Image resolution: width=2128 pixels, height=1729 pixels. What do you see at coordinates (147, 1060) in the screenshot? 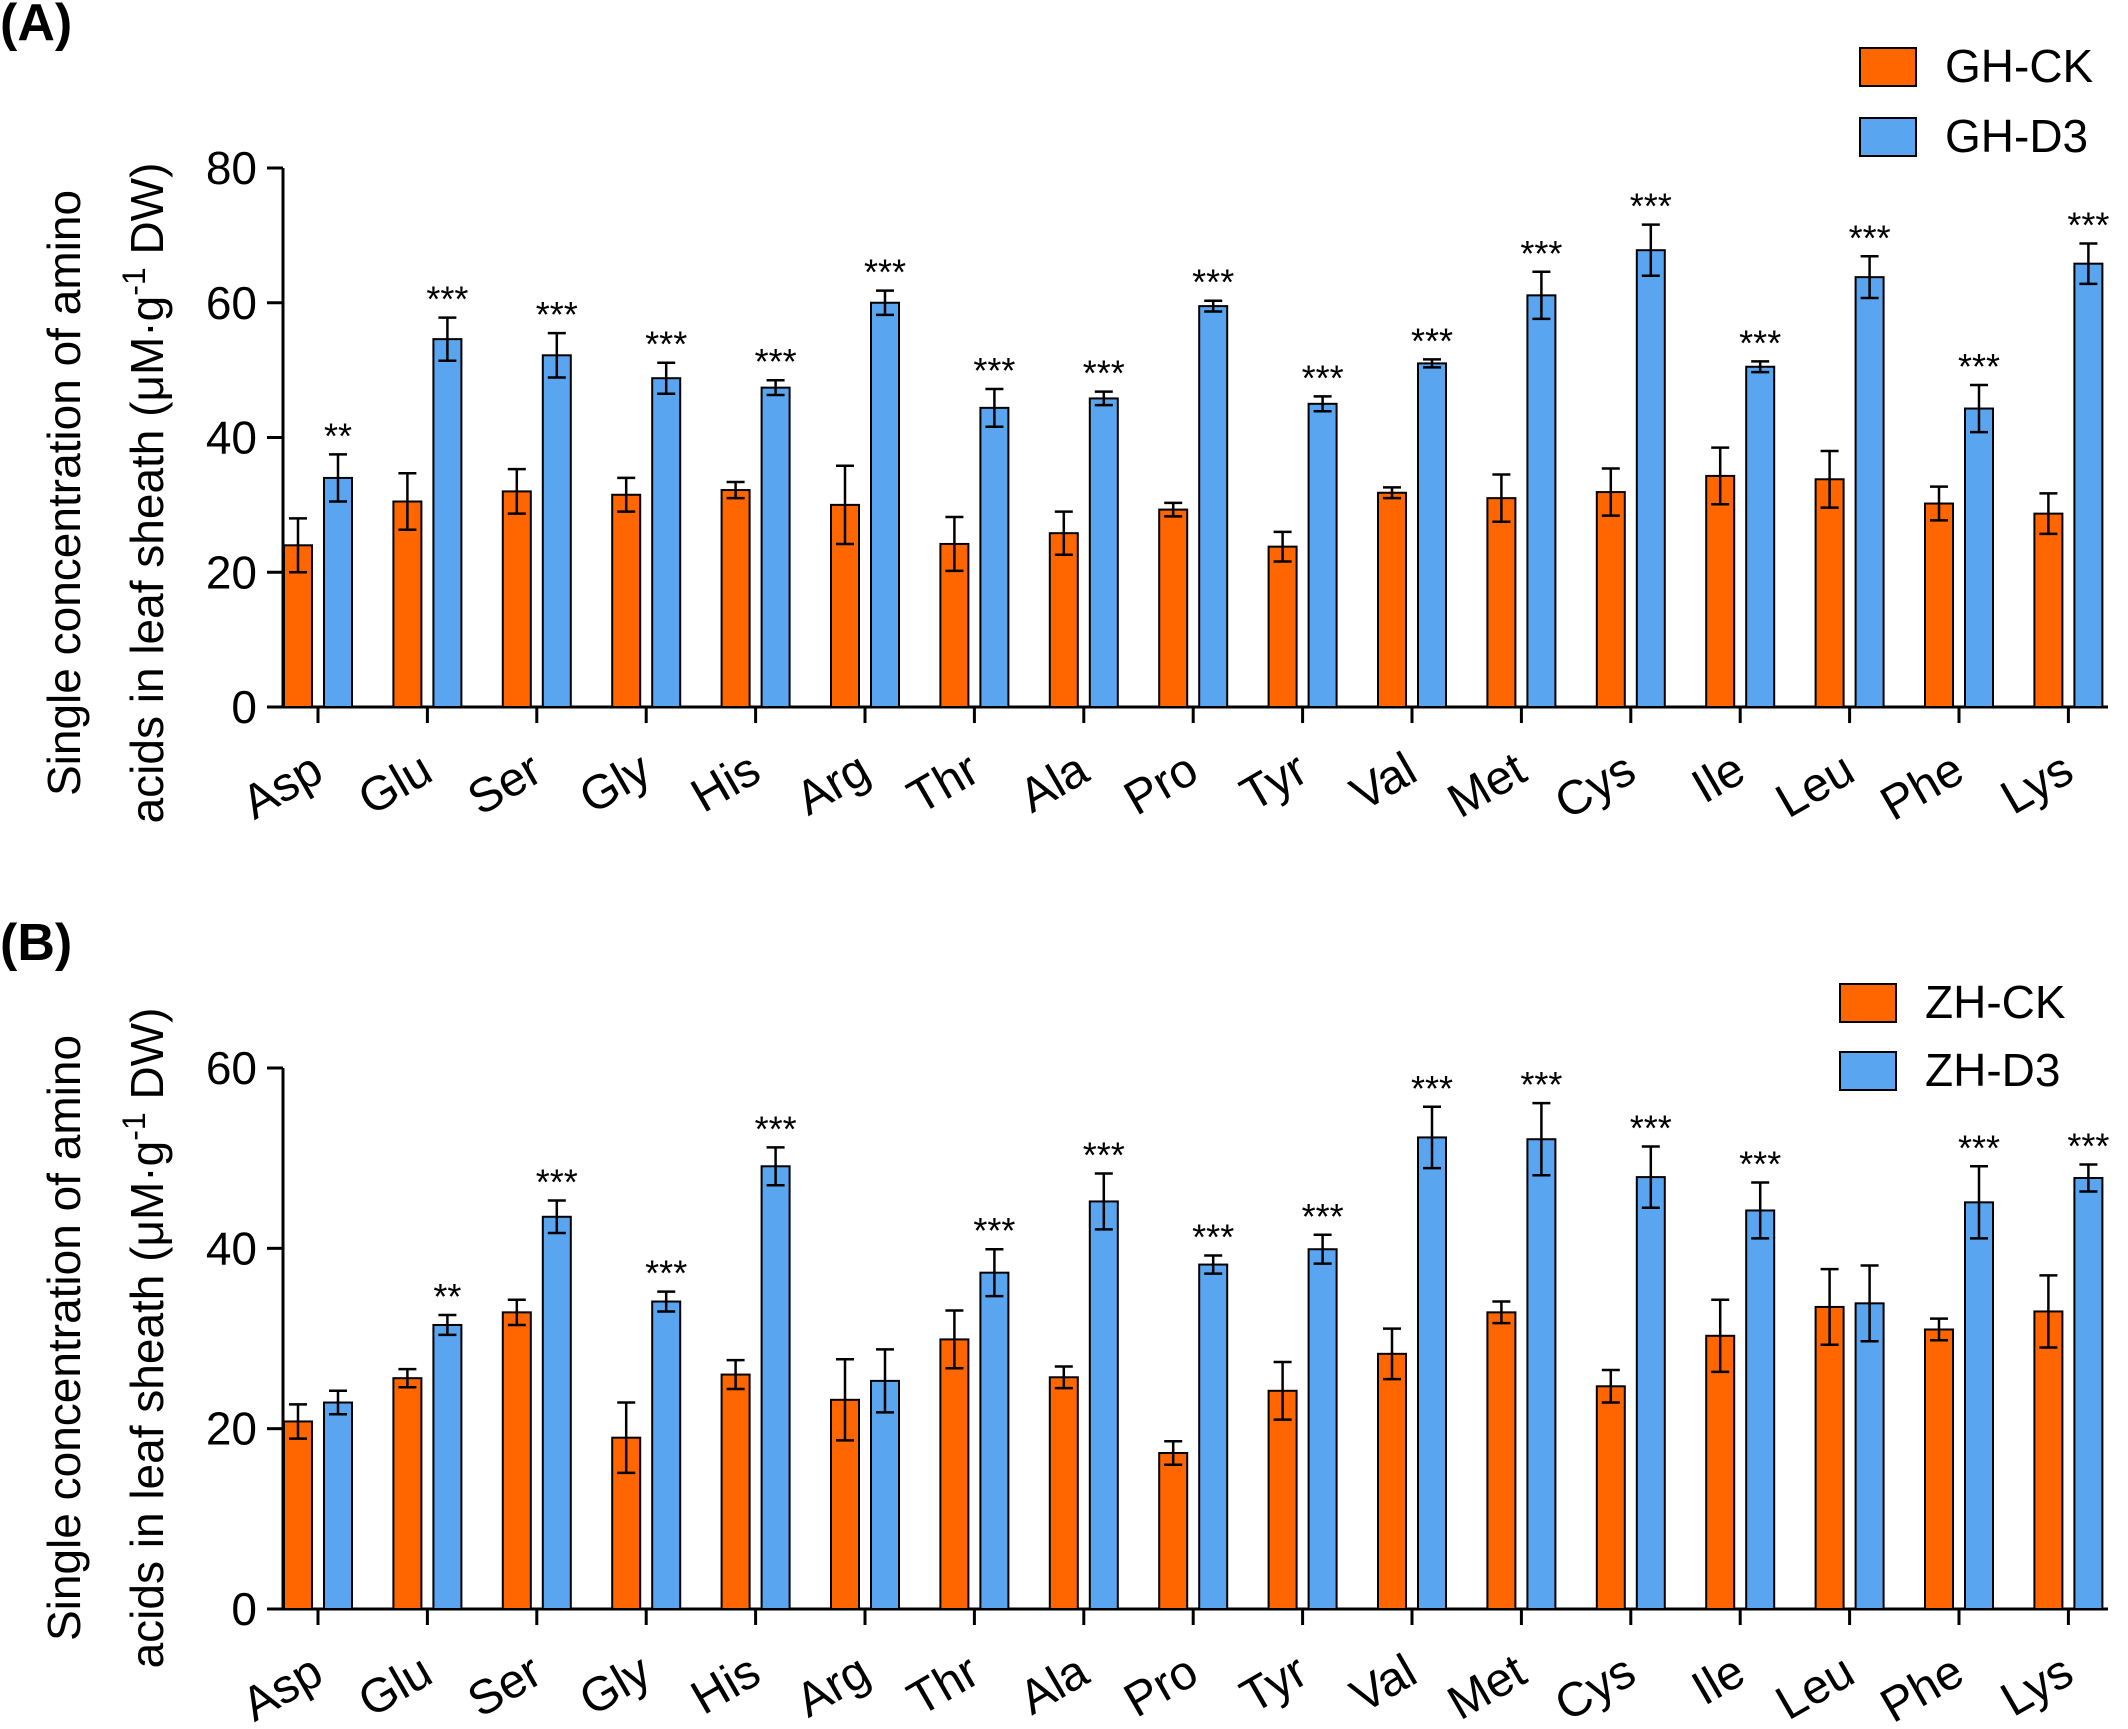
I see `panel-b-ylabel-post: DW)` at bounding box center [147, 1060].